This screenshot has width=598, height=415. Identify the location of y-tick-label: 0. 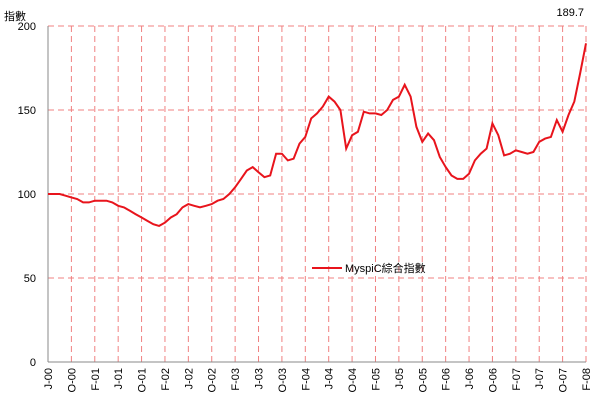
(33, 363).